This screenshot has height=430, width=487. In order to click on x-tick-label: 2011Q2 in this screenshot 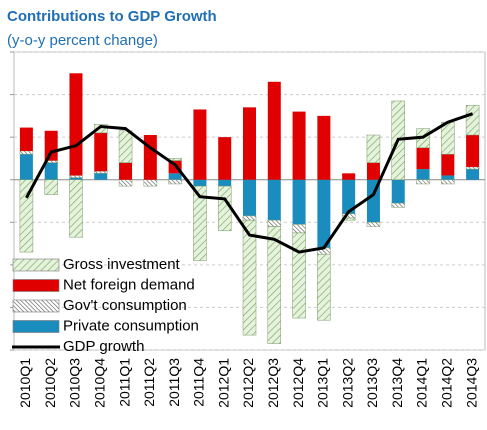, I will do `click(149, 382)`.